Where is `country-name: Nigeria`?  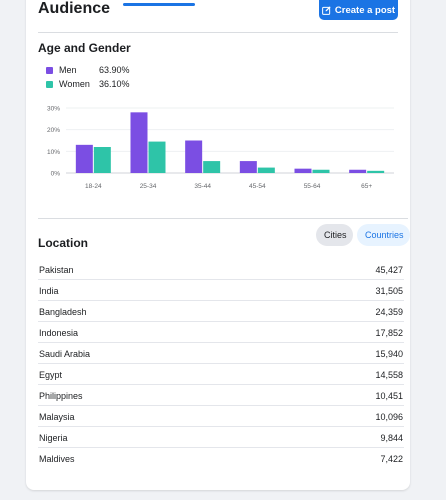 country-name: Nigeria is located at coordinates (53, 437).